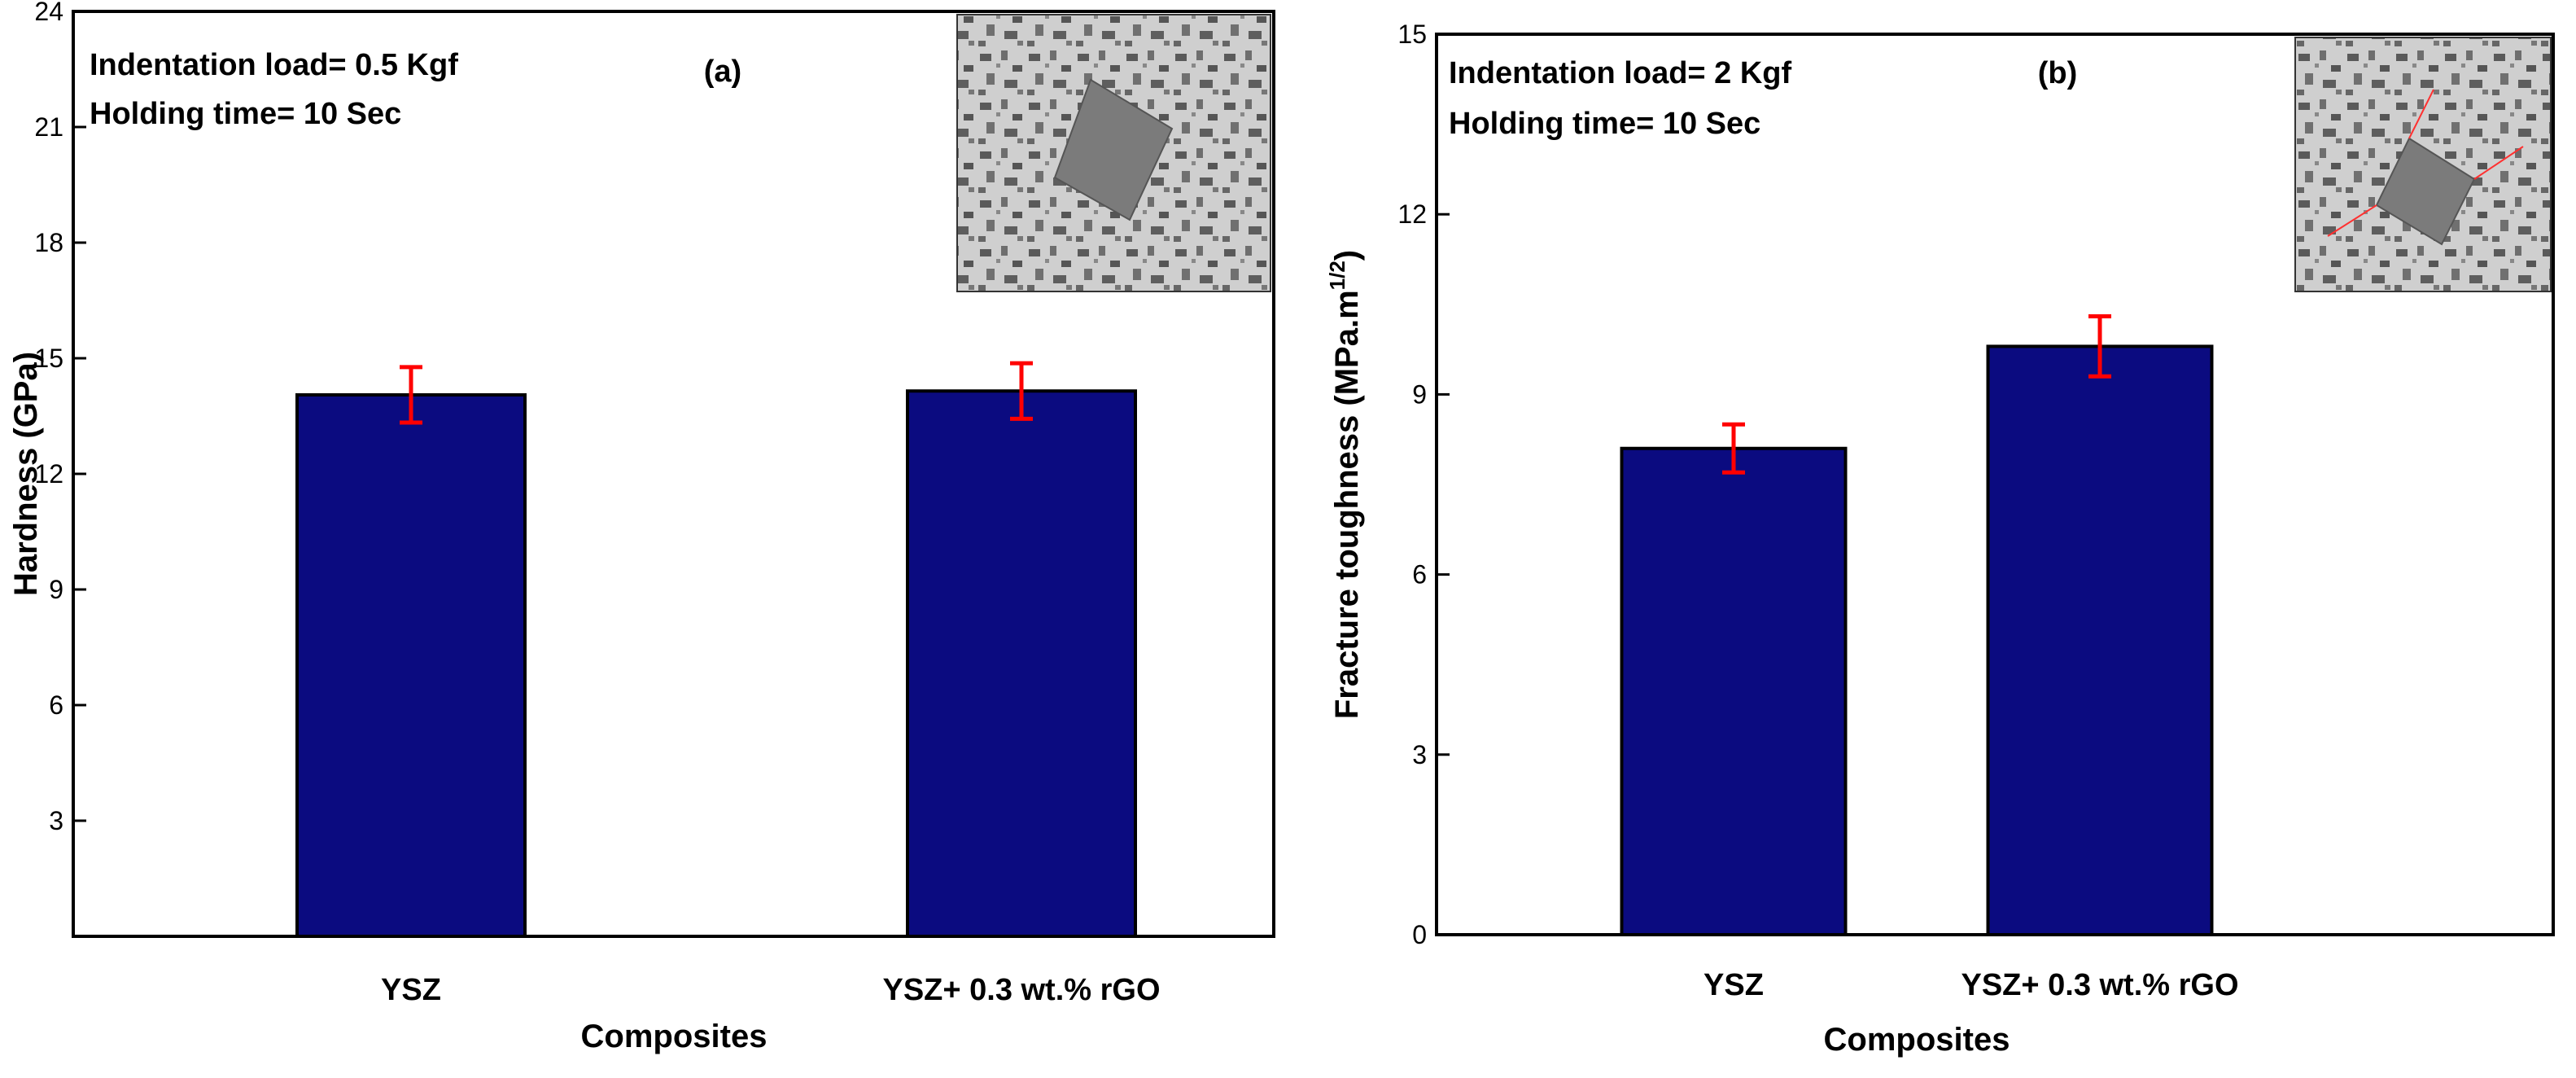  Describe the element at coordinates (48, 243) in the screenshot. I see `y-tick-label: 18` at that location.